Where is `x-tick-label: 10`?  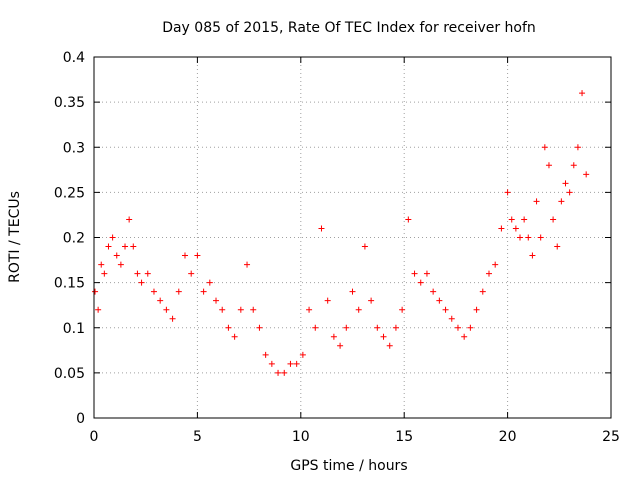 x-tick-label: 10 is located at coordinates (301, 437).